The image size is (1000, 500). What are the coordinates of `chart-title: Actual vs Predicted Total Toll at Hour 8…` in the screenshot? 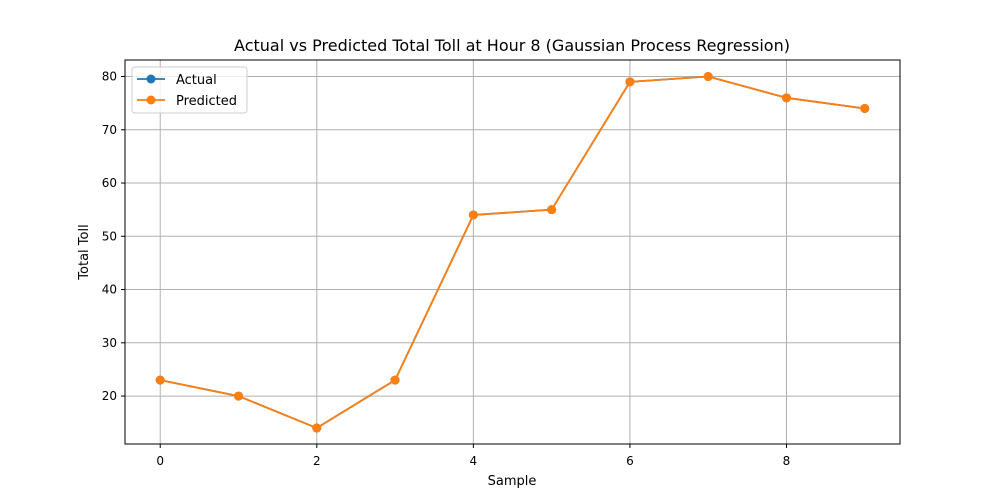 It's located at (512, 45).